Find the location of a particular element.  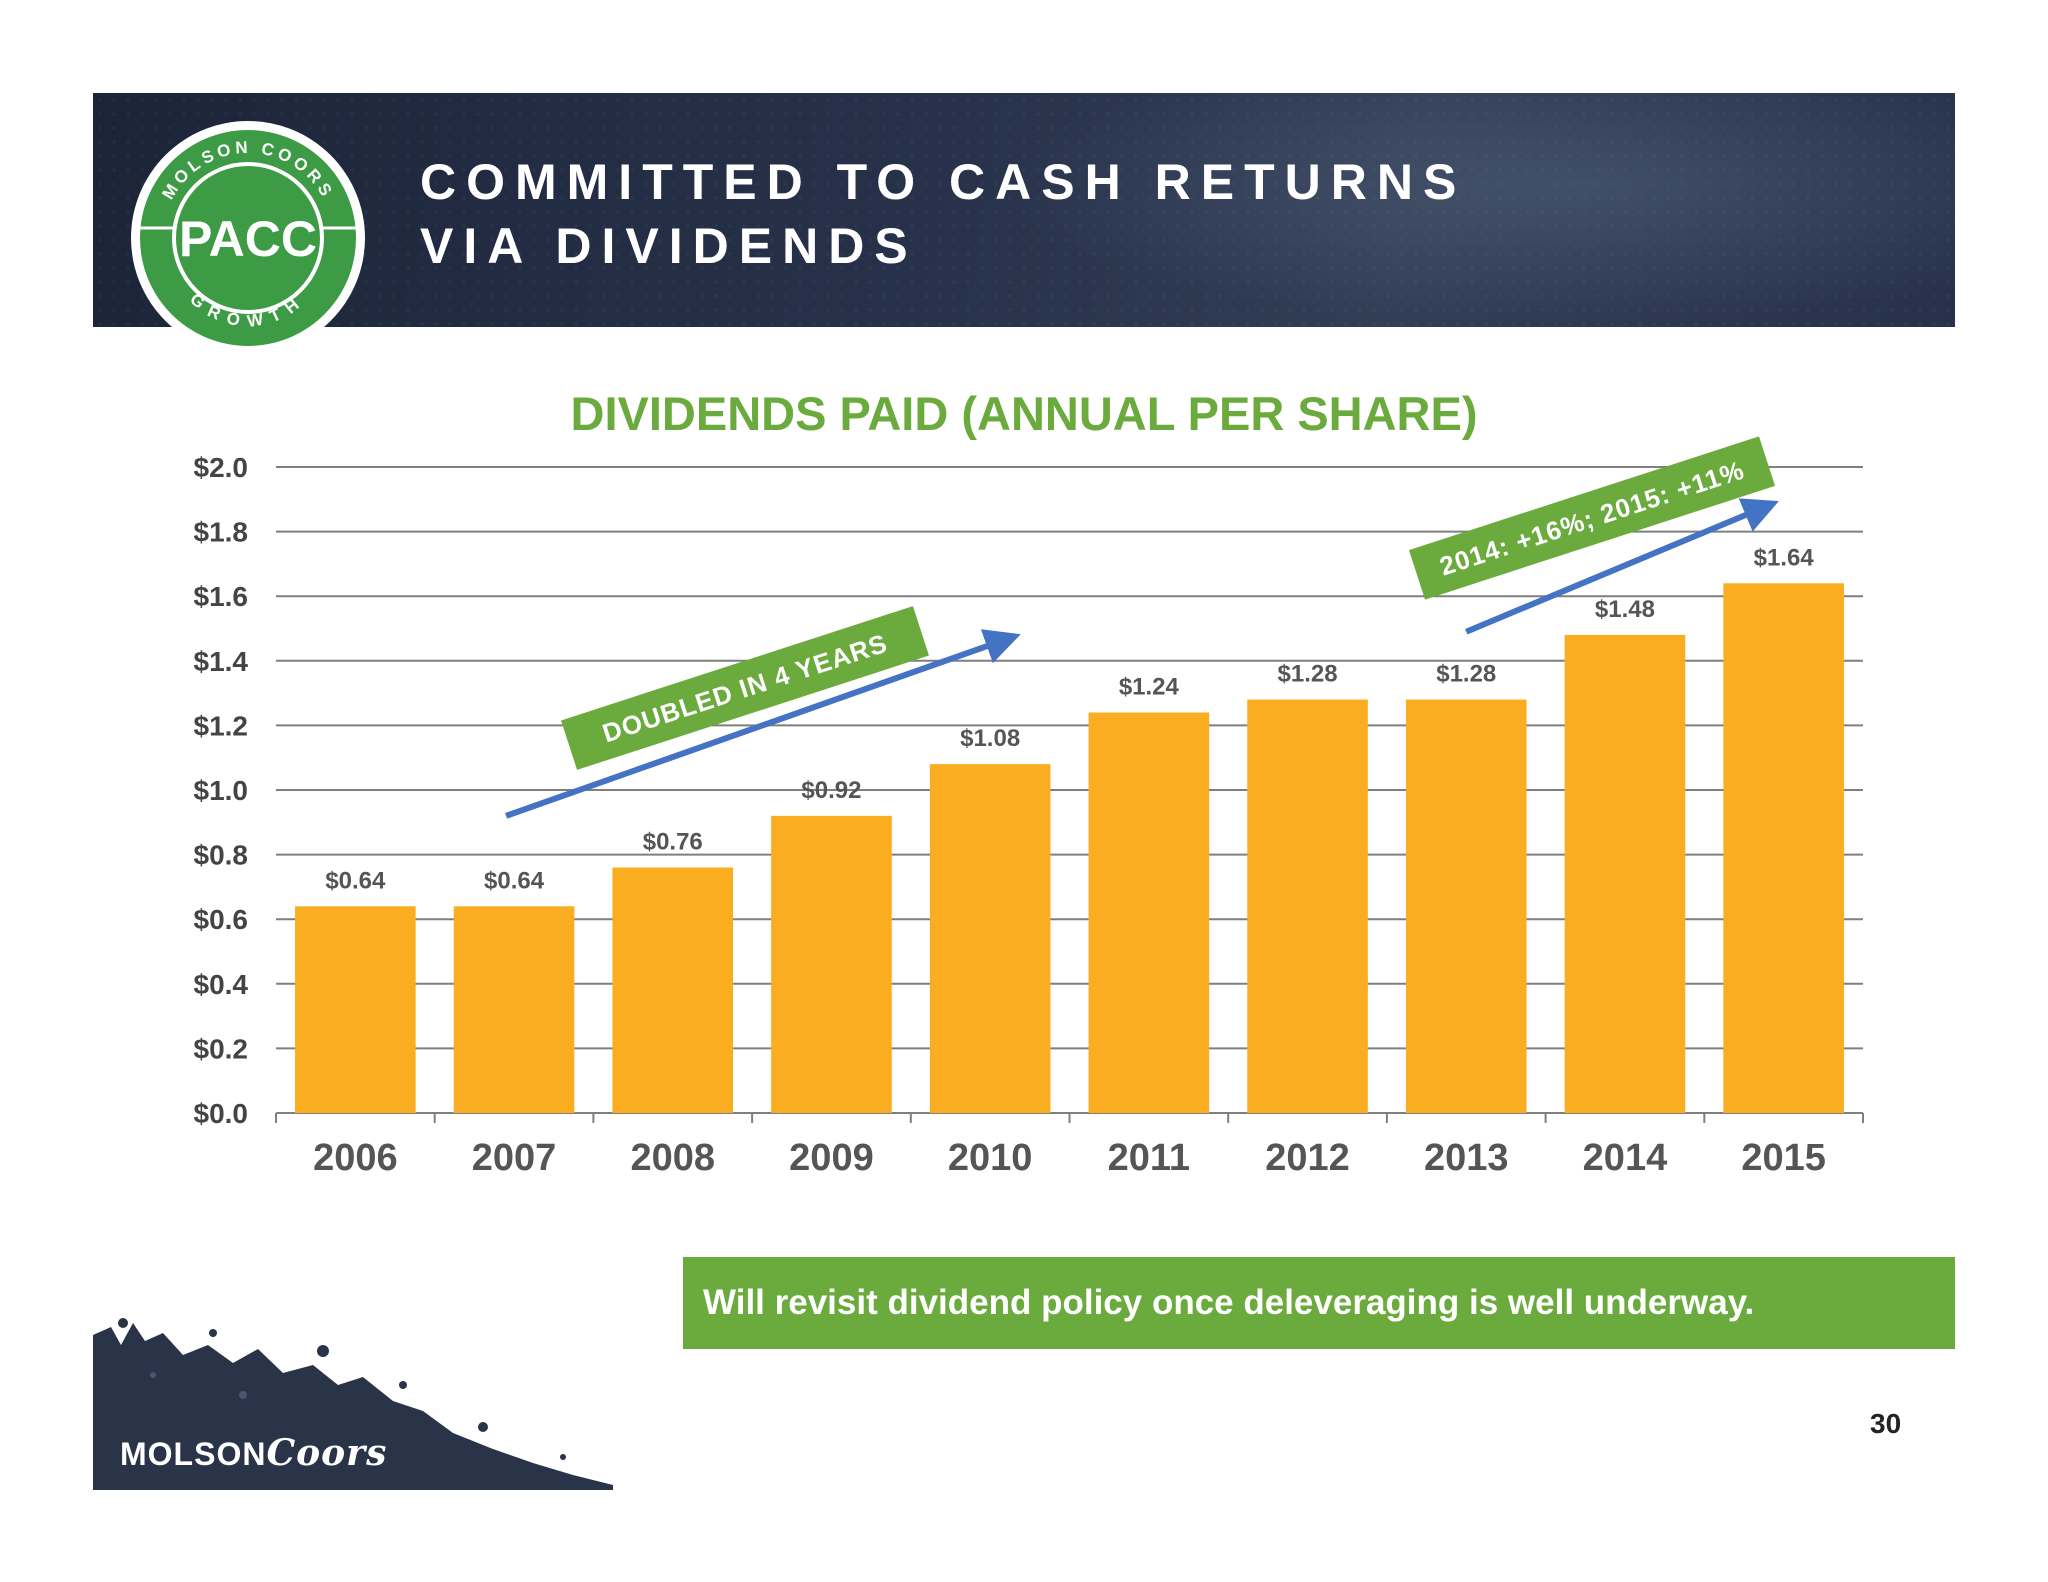

chart-title: DIVIDENDS PAID (ANNUAL PER SHARE) is located at coordinates (1024, 413).